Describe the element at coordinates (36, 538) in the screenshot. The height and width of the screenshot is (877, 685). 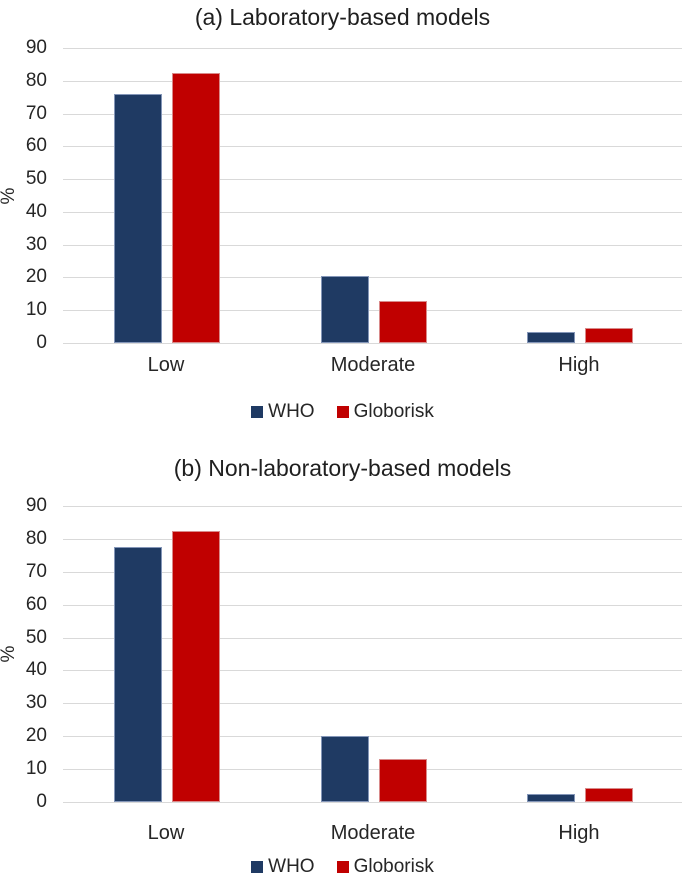
I see `chart-b-y-tick-80: 80` at that location.